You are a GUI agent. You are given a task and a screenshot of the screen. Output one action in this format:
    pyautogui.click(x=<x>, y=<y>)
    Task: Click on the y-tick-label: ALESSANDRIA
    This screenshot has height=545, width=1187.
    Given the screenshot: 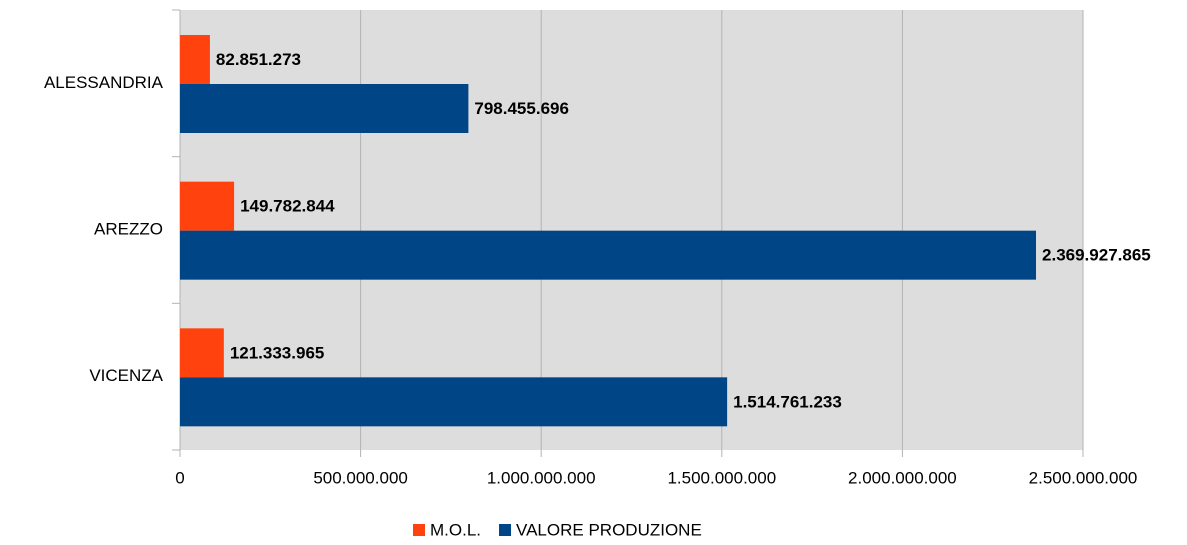 What is the action you would take?
    pyautogui.click(x=104, y=82)
    